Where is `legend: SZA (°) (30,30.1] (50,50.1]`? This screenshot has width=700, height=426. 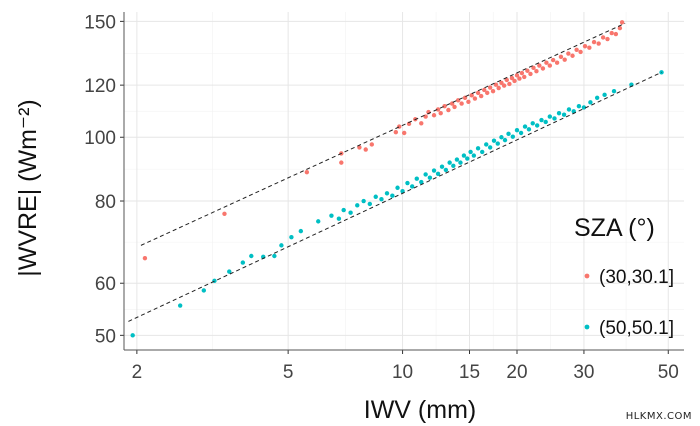
legend: SZA (°) (30,30.1] (50,50.1] is located at coordinates (624, 276).